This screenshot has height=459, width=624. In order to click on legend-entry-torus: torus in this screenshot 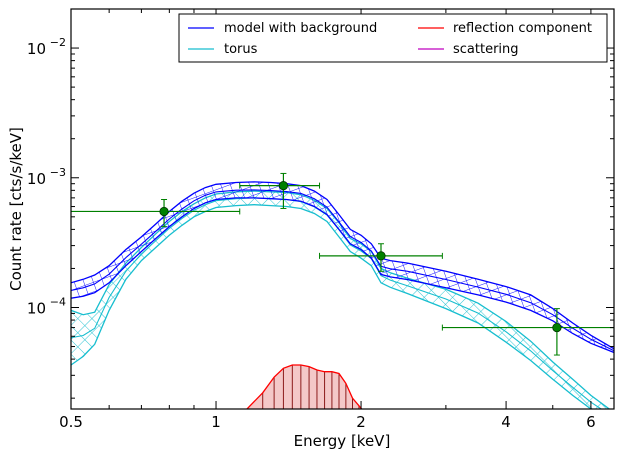, I will do `click(223, 49)`.